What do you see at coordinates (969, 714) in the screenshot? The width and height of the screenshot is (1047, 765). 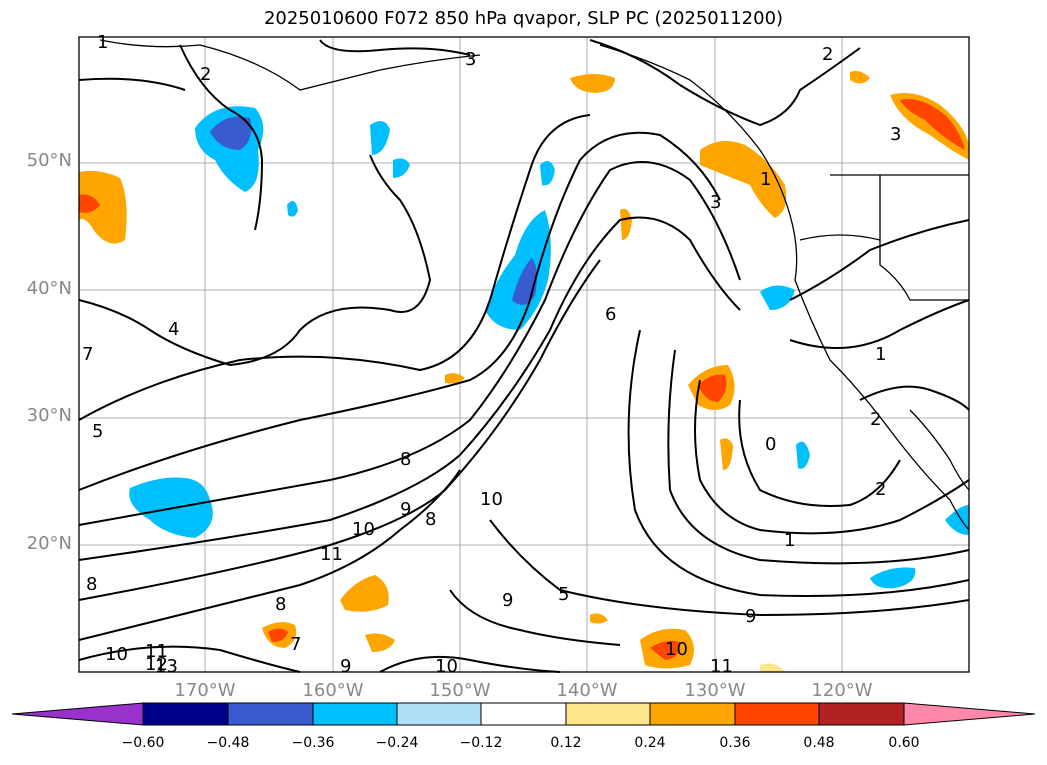 I see `colorbar-extend-high` at bounding box center [969, 714].